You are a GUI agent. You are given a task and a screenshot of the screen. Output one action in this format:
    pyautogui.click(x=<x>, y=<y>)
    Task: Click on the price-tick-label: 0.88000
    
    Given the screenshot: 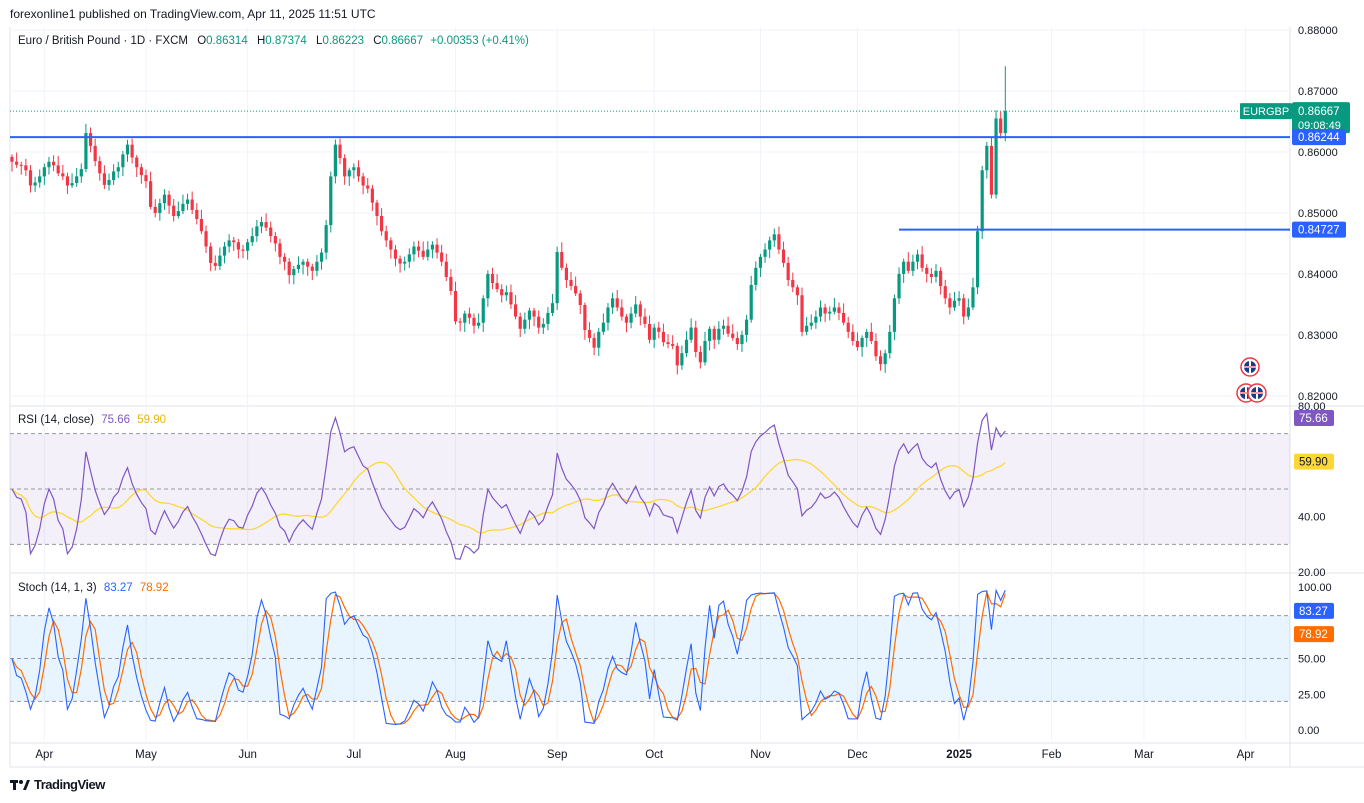 What is the action you would take?
    pyautogui.click(x=1318, y=31)
    